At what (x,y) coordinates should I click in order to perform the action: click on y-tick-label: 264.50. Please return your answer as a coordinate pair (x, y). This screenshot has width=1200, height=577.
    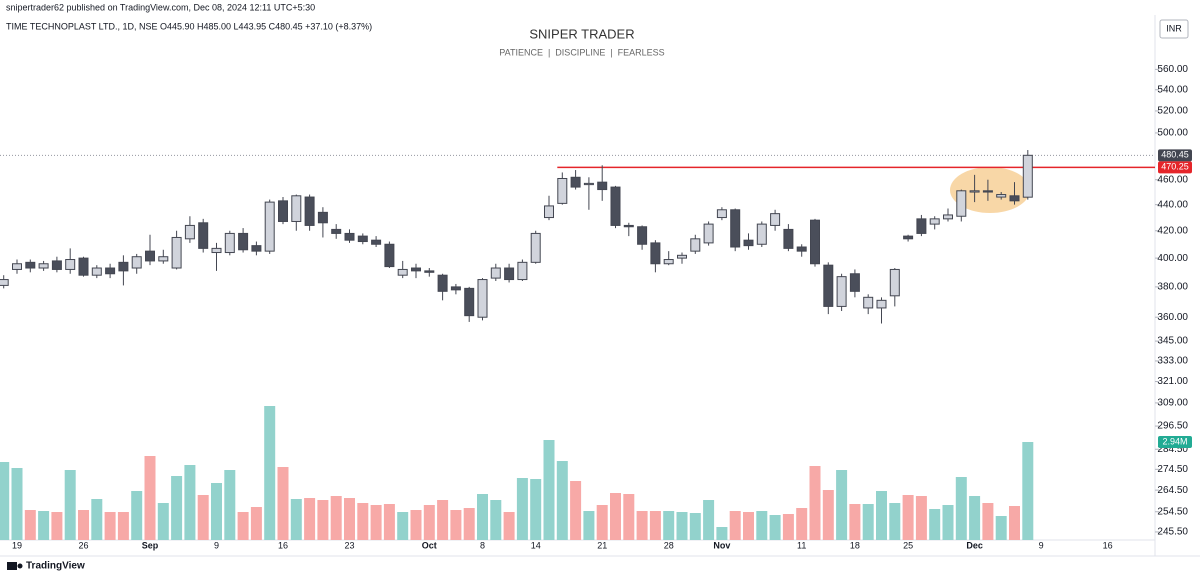
    Looking at the image, I should click on (1172, 490).